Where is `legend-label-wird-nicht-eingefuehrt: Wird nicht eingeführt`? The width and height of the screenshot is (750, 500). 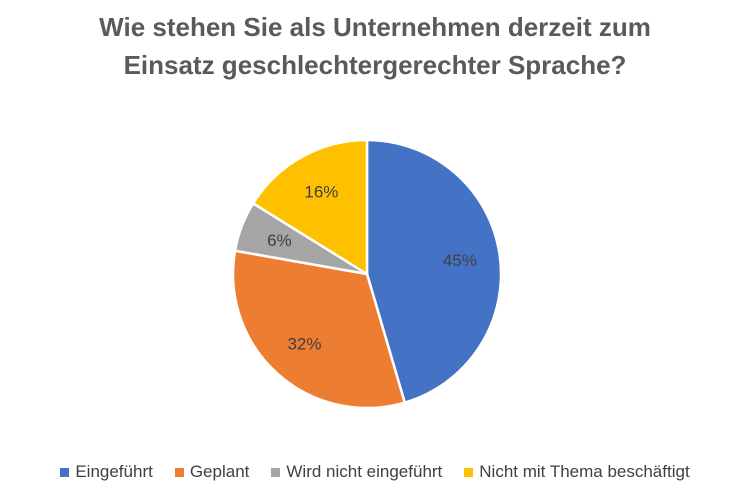
legend-label-wird-nicht-eingefuehrt: Wird nicht eingeführt is located at coordinates (364, 471).